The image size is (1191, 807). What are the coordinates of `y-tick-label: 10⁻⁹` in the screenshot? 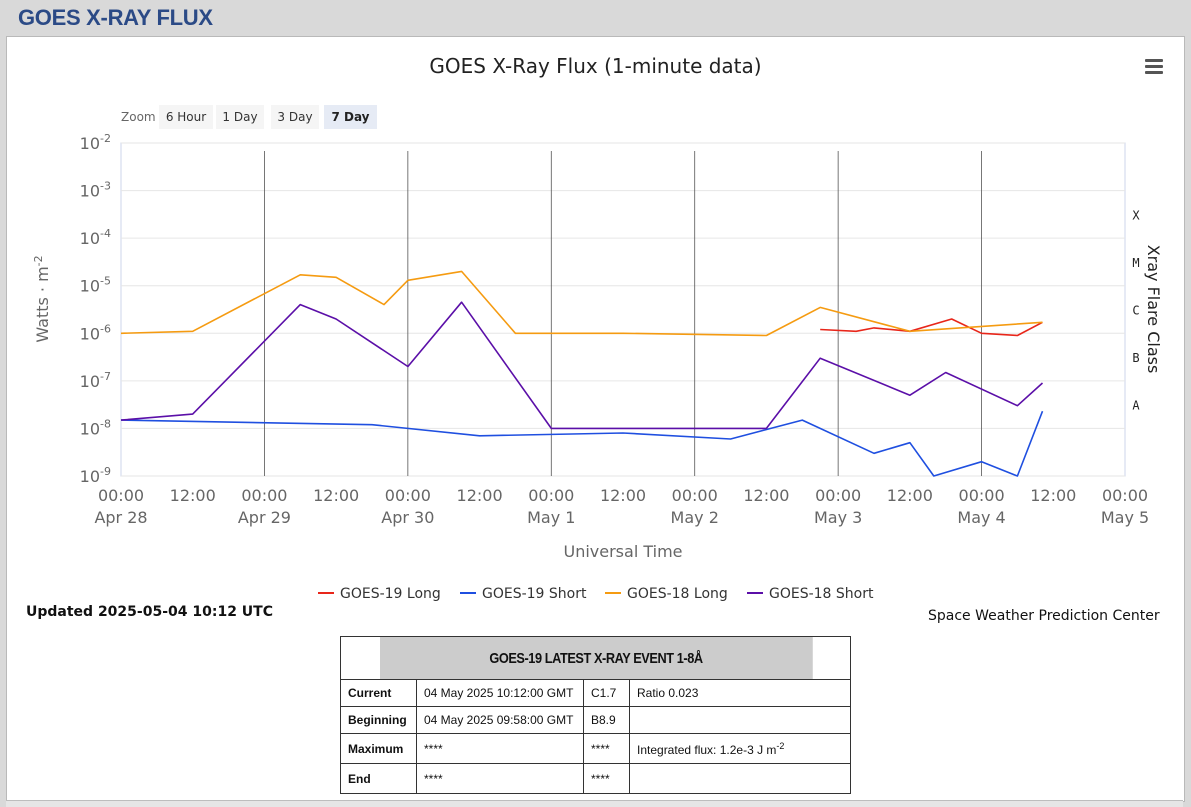 It's located at (95, 475).